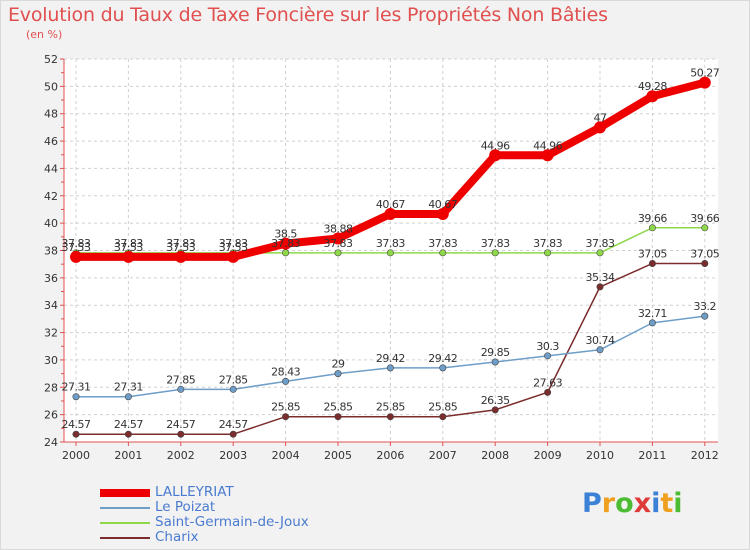 This screenshot has height=550, width=750. I want to click on x-tick-label: 2006, so click(390, 455).